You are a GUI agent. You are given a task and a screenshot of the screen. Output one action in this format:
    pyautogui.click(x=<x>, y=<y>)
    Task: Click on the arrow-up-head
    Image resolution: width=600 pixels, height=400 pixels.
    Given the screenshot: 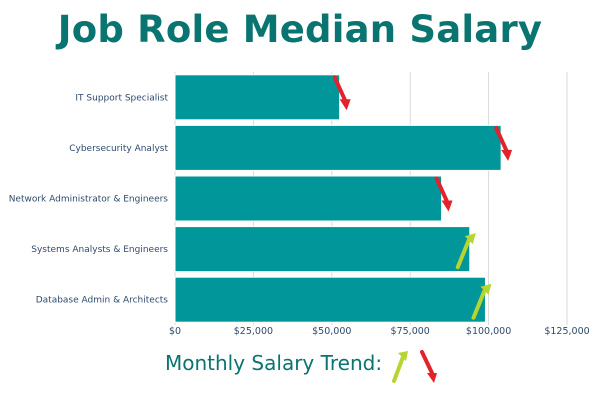 What is the action you would take?
    pyautogui.click(x=403, y=356)
    